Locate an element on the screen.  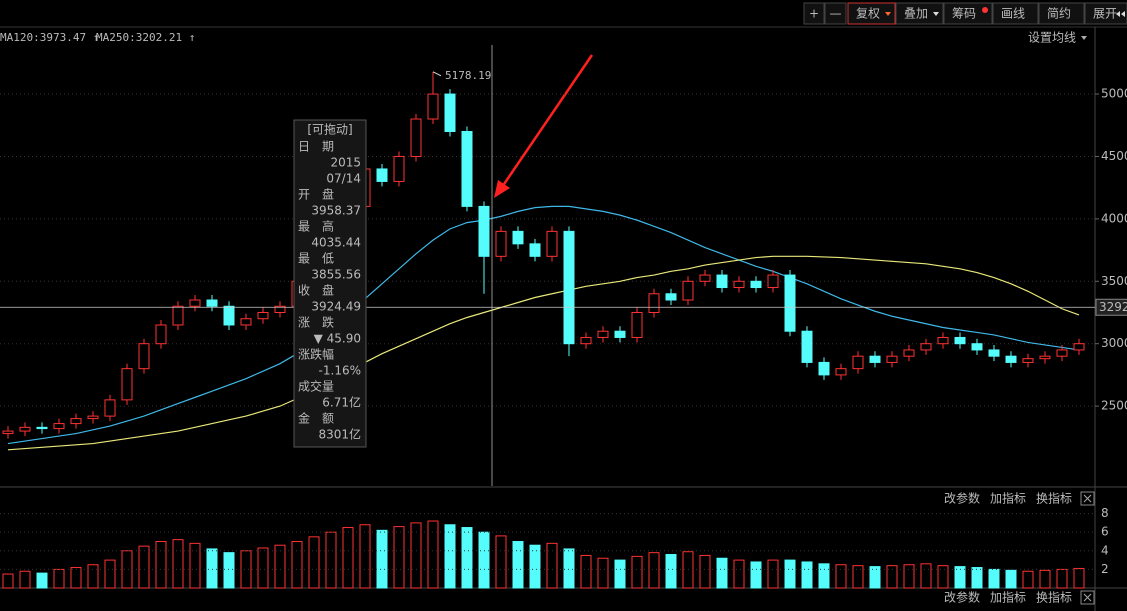
y-tick-label: 6 is located at coordinates (1105, 532).